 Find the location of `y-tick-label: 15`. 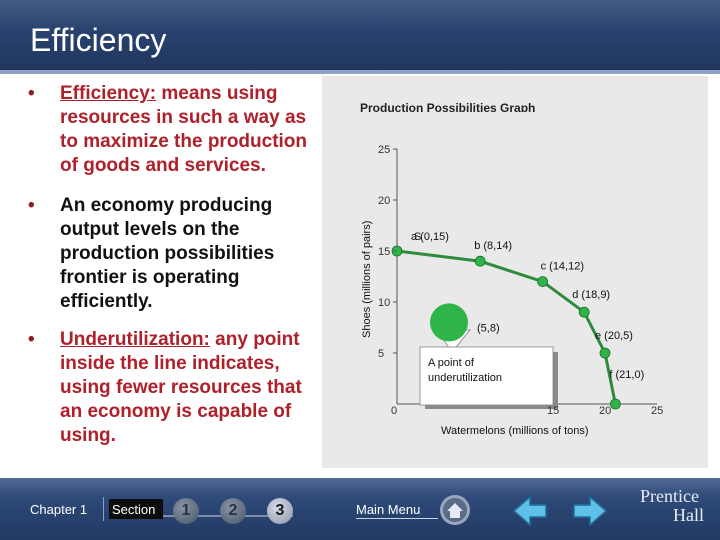

y-tick-label: 15 is located at coordinates (384, 252).